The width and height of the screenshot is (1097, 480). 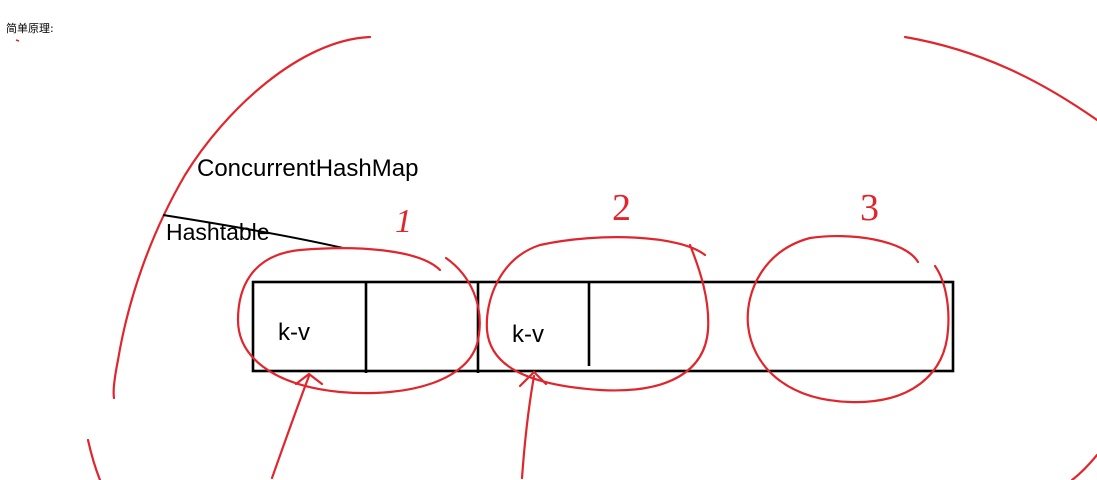 I want to click on entry-label-1: k-v, so click(x=294, y=332).